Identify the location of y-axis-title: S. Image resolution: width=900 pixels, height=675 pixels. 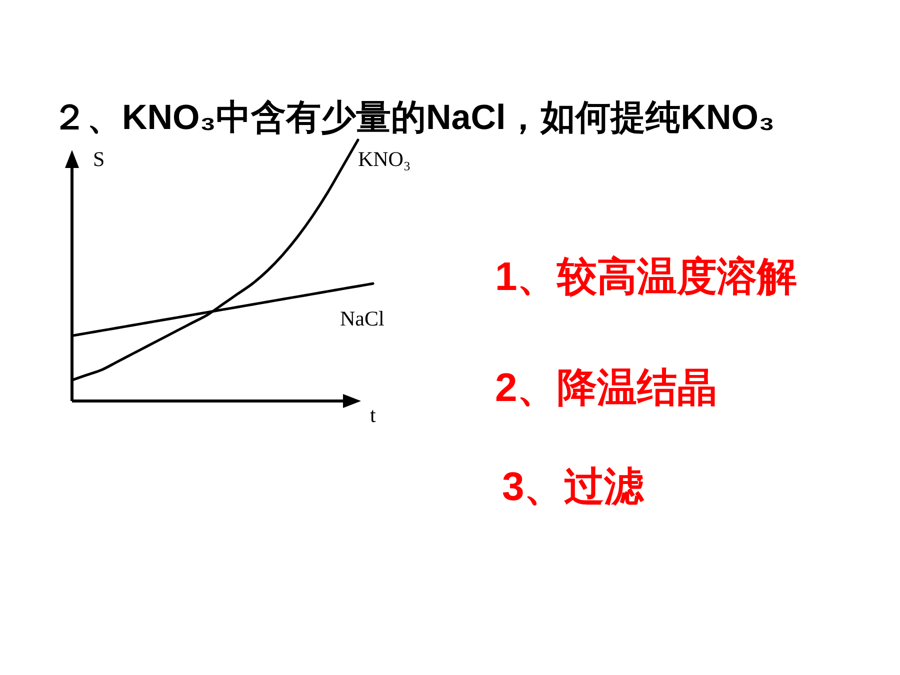
(99, 159).